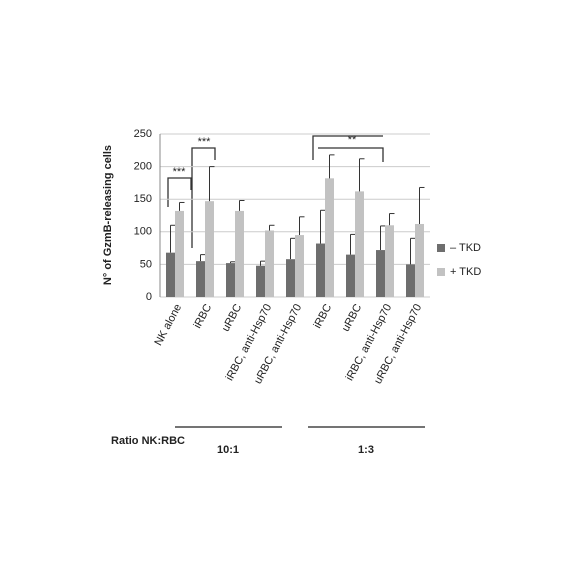 This screenshot has height=584, width=584. I want to click on group-label: 10:1, so click(228, 450).